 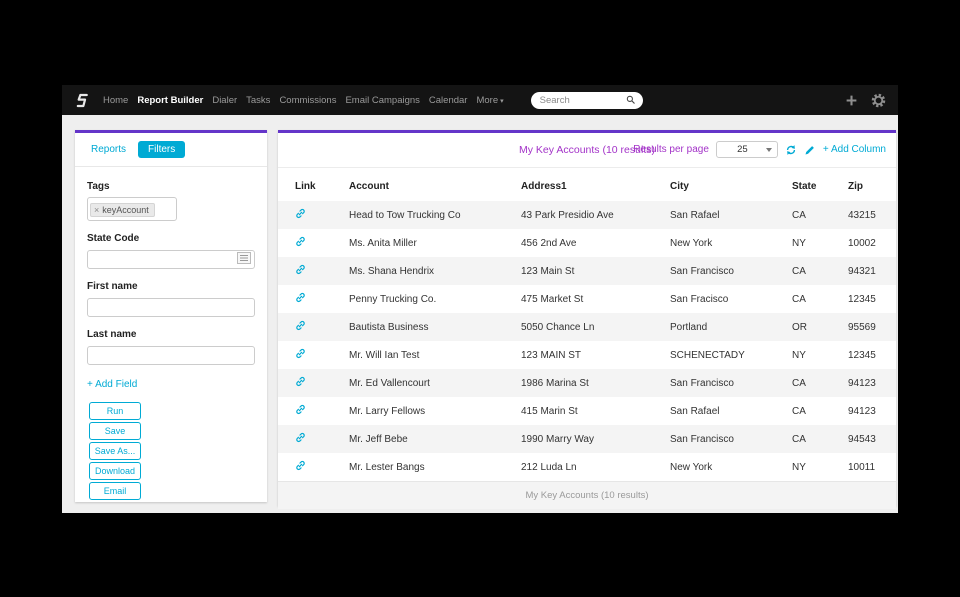 What do you see at coordinates (258, 100) in the screenshot?
I see `nav-item: Tasks` at bounding box center [258, 100].